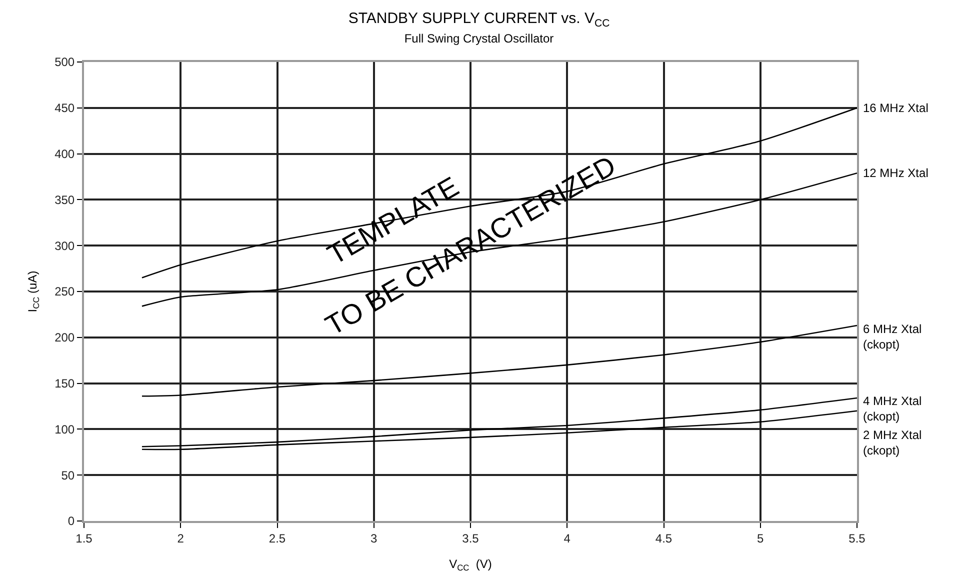 Image resolution: width=958 pixels, height=581 pixels. Describe the element at coordinates (567, 538) in the screenshot. I see `x-tick-label: 4` at that location.